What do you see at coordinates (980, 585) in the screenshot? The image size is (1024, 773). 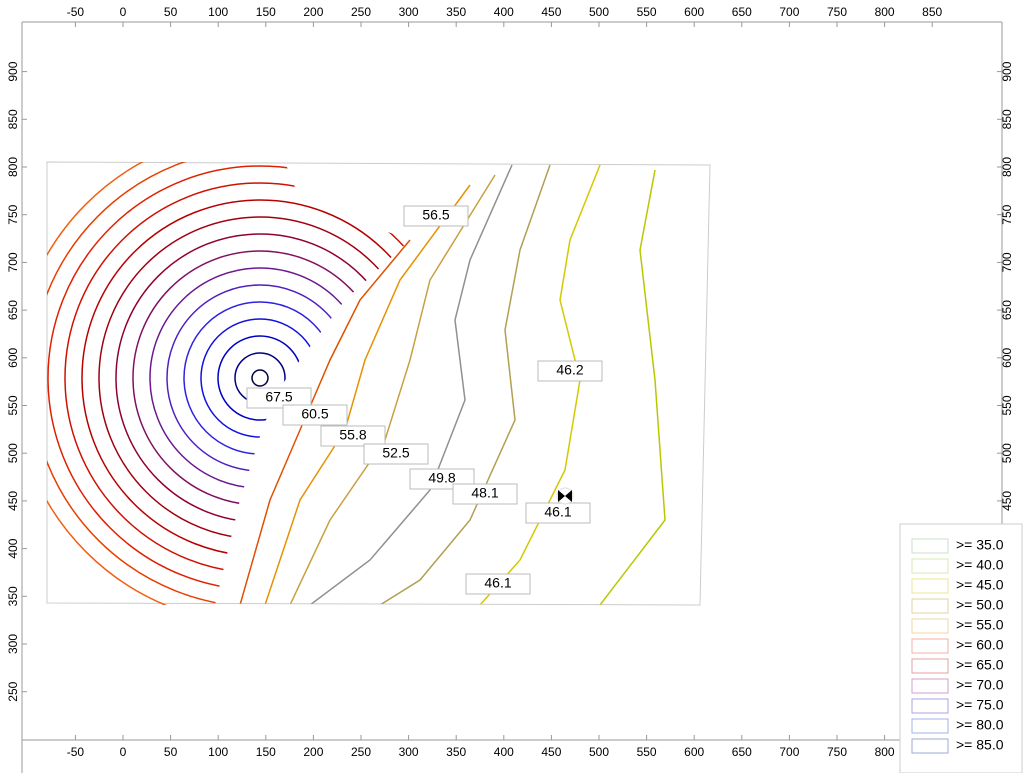 I see `legend-label: >= 45.0` at bounding box center [980, 585].